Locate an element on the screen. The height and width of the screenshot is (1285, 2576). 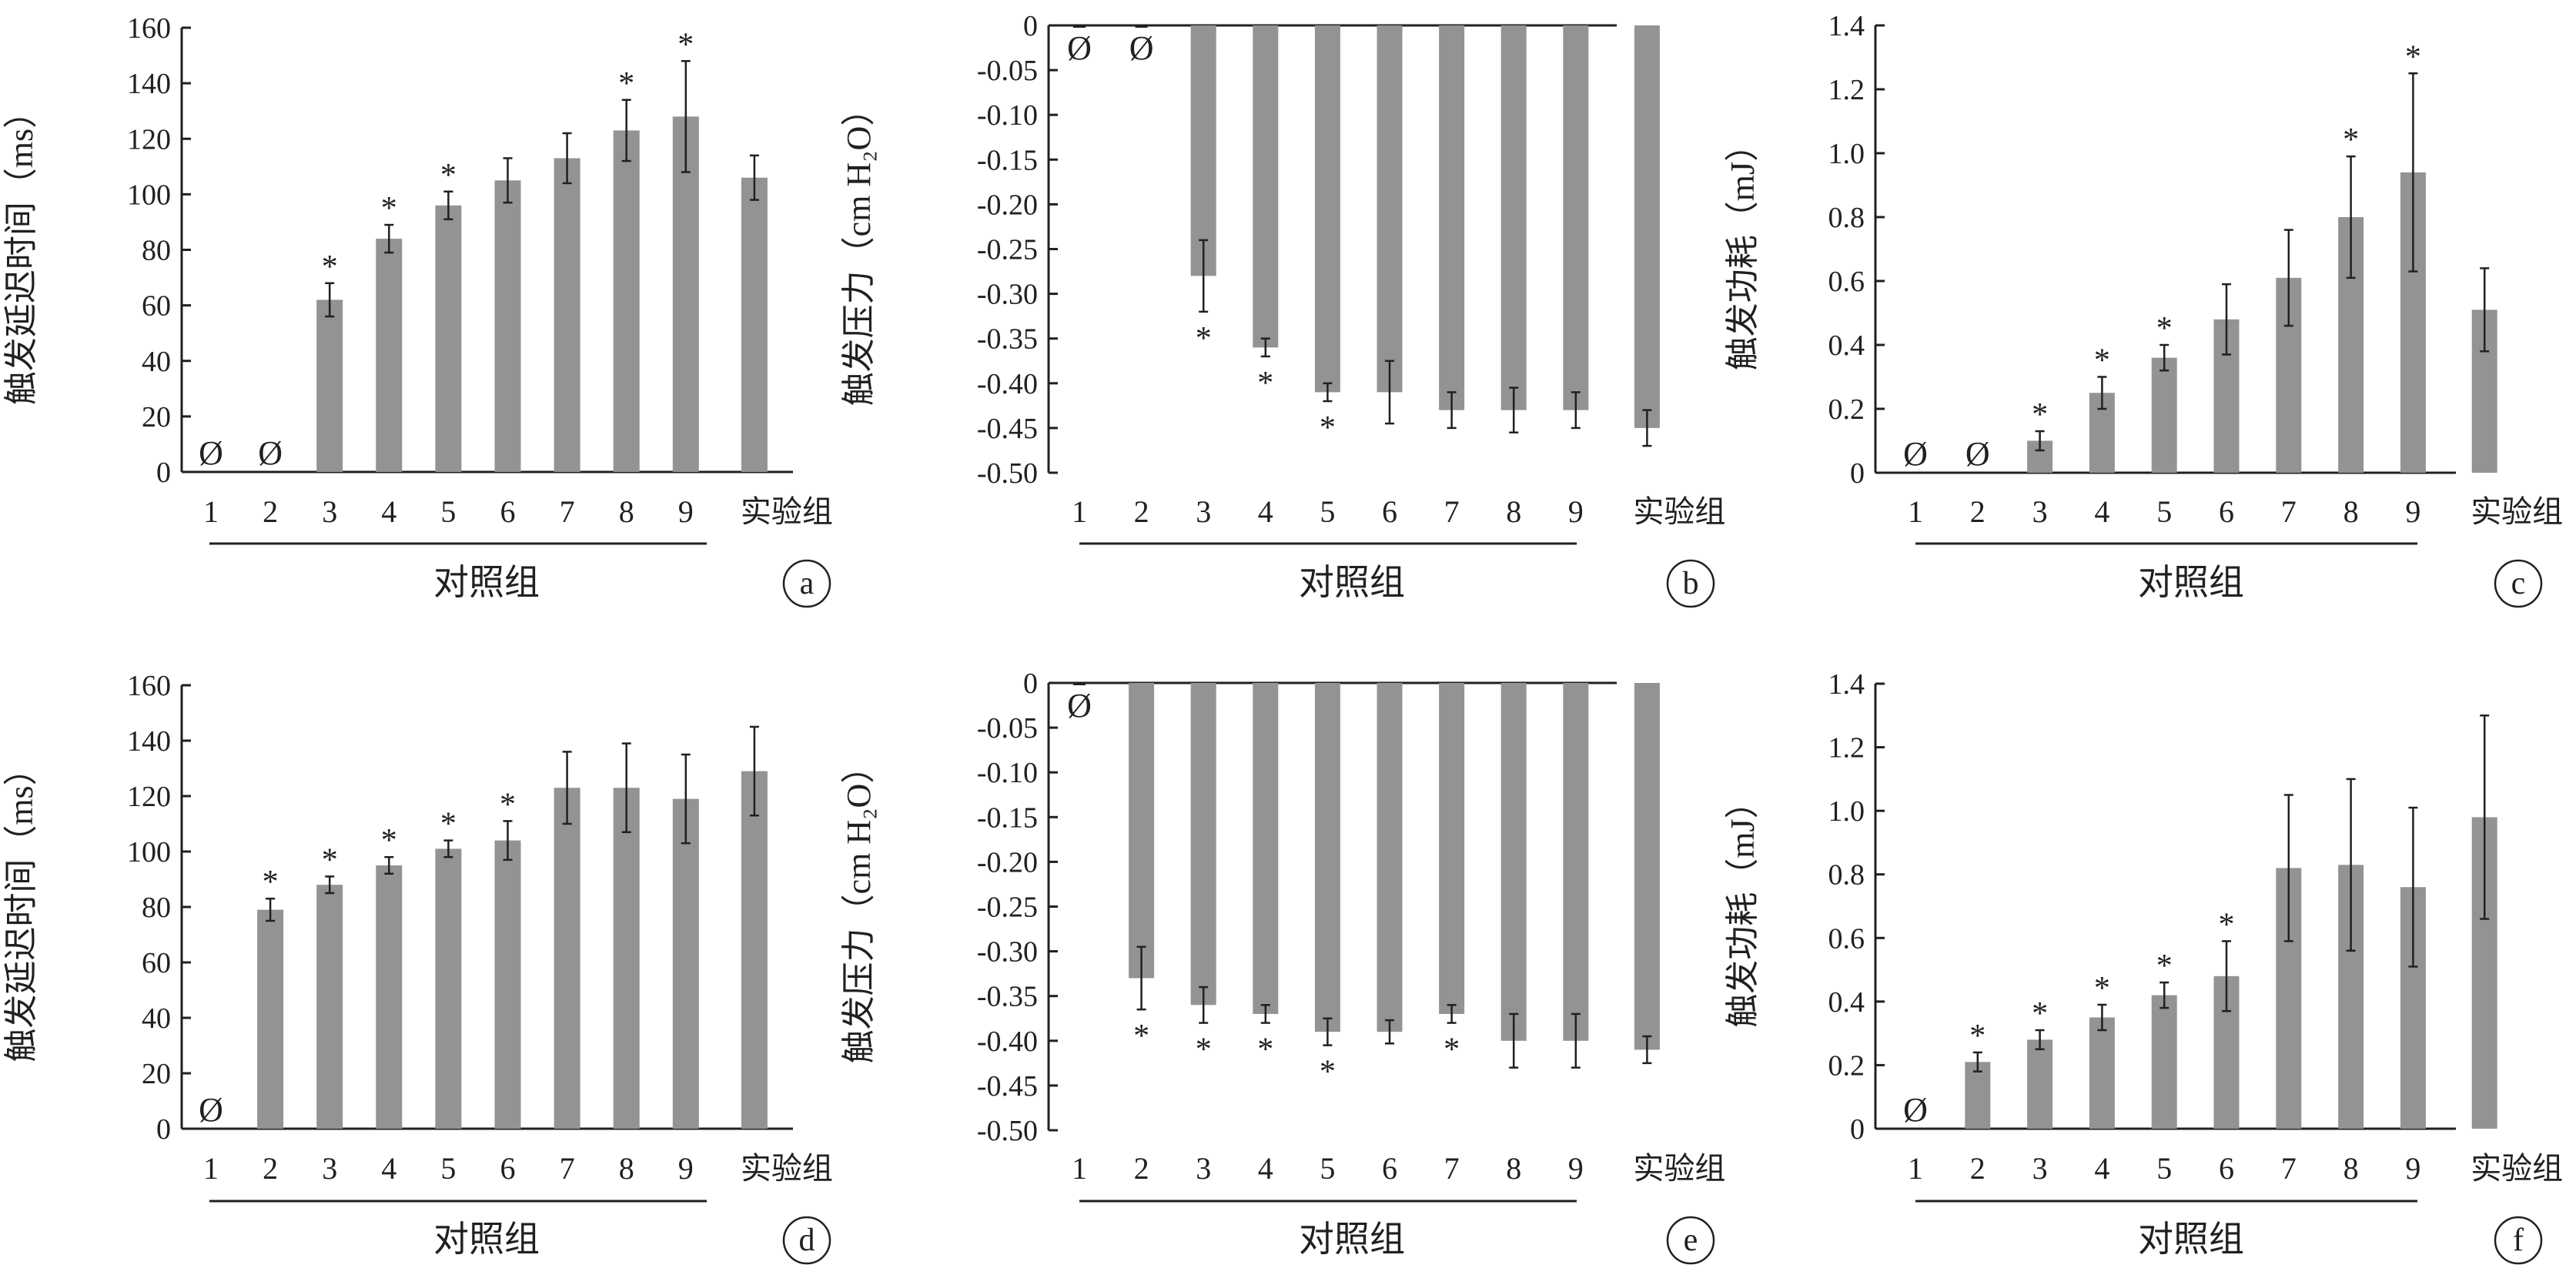
y-tick-label: 1.4 is located at coordinates (1847, 26).